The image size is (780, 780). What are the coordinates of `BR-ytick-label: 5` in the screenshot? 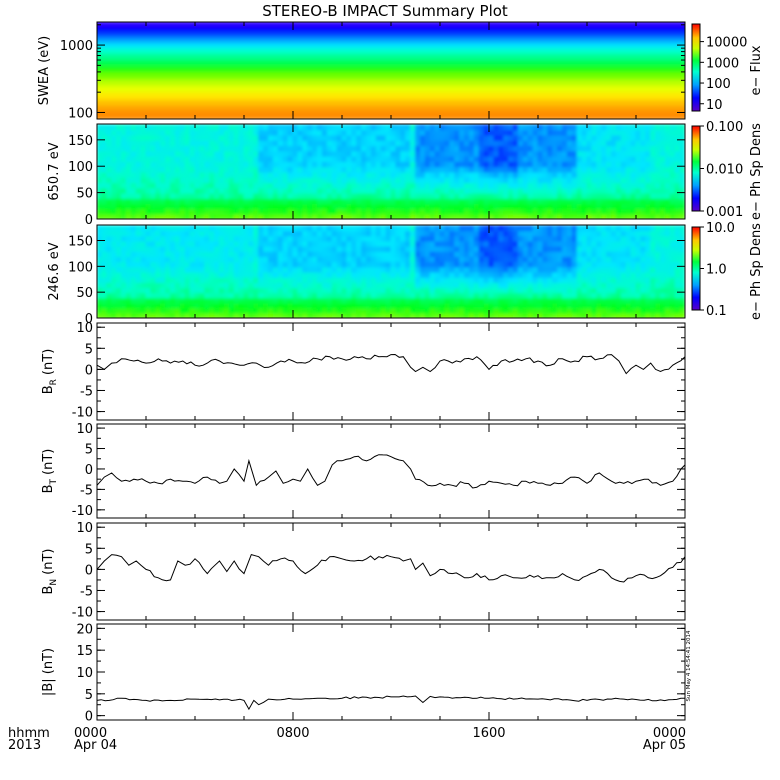 It's located at (89, 349).